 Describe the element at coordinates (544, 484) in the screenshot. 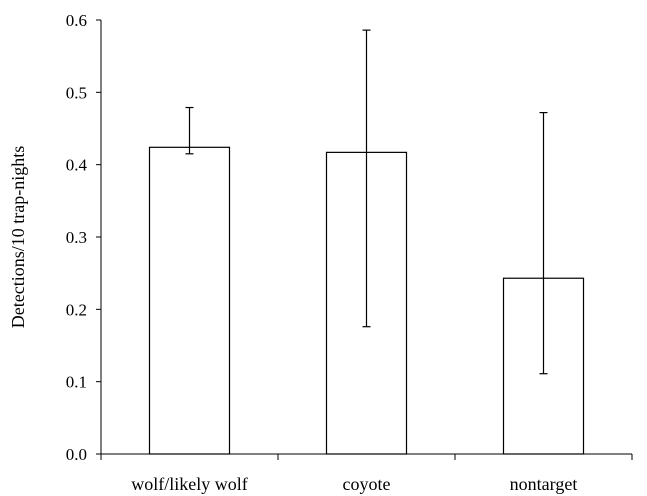

I see `category-label: nontarget` at that location.